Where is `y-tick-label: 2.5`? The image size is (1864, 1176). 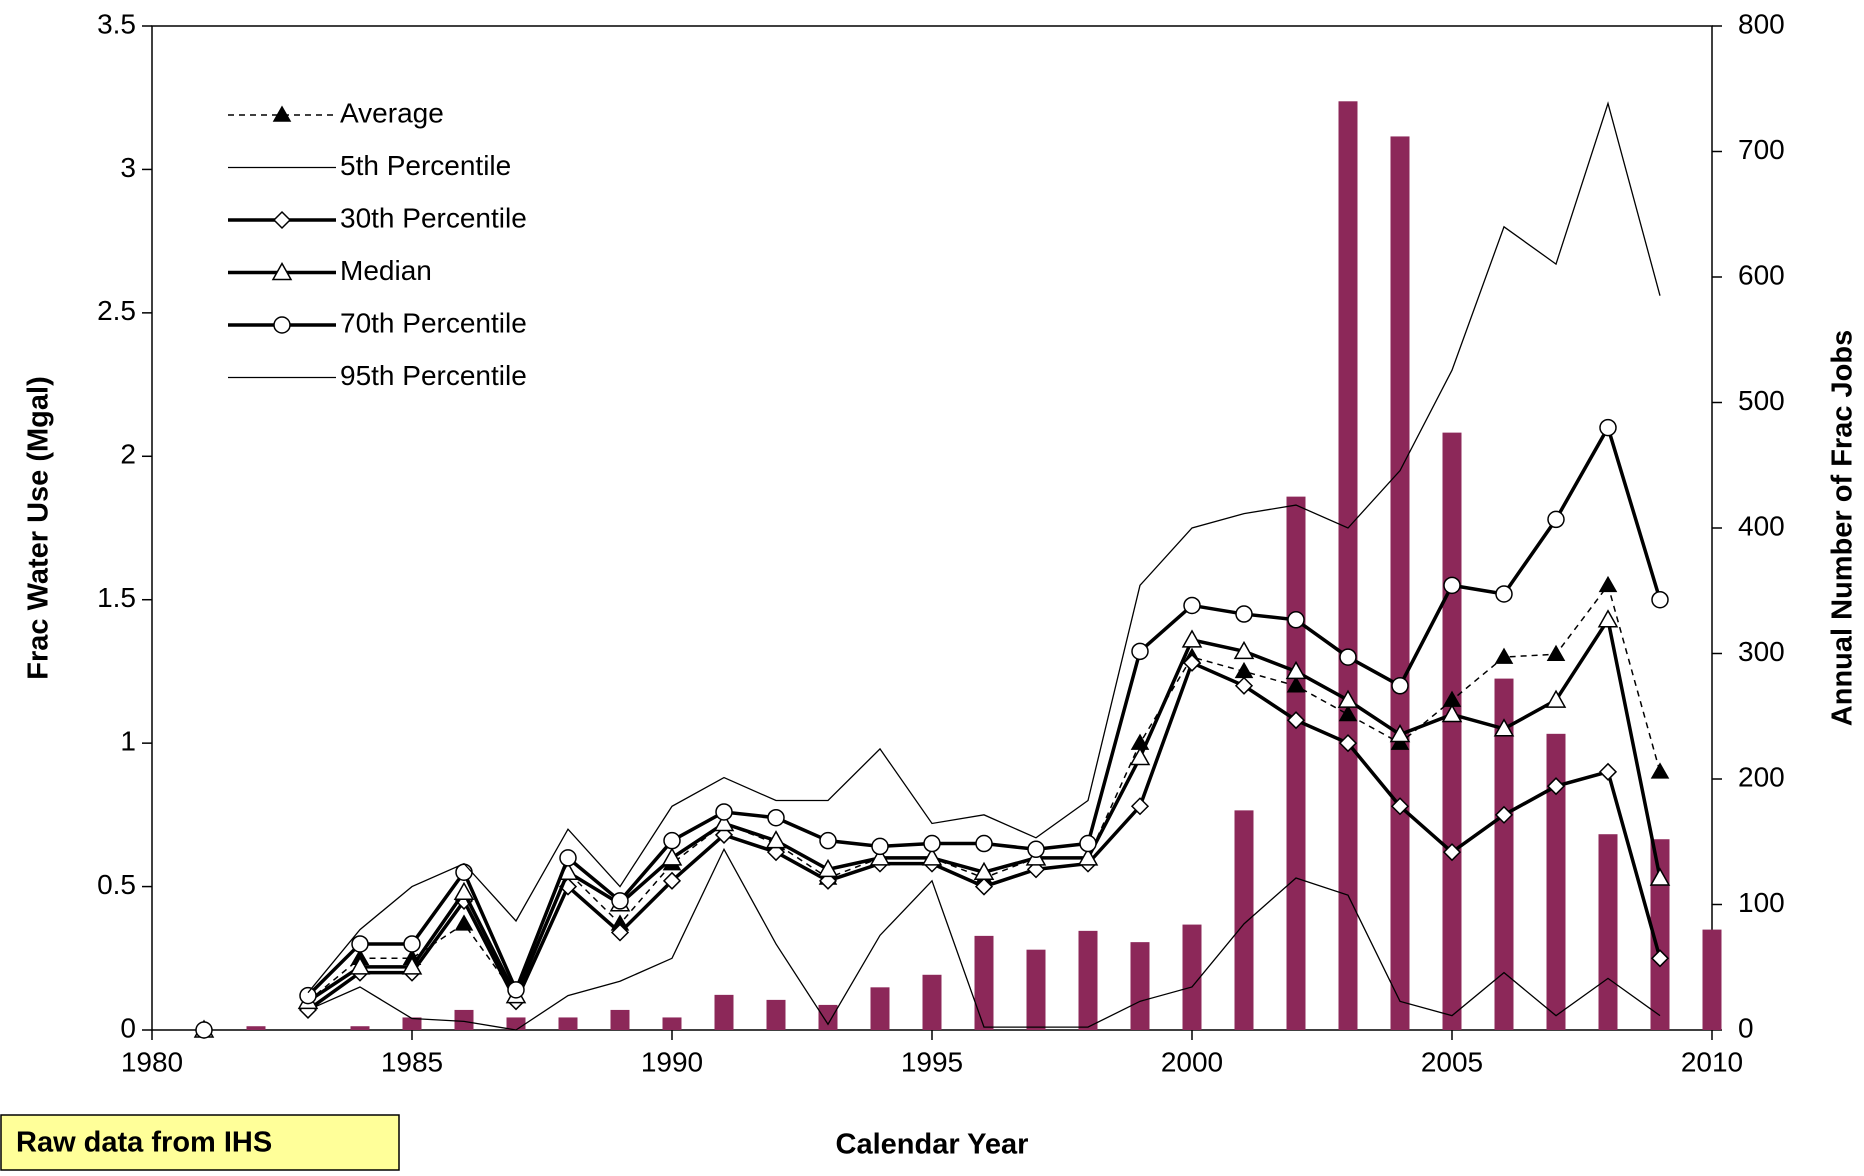
y-tick-label: 2.5 is located at coordinates (116, 310).